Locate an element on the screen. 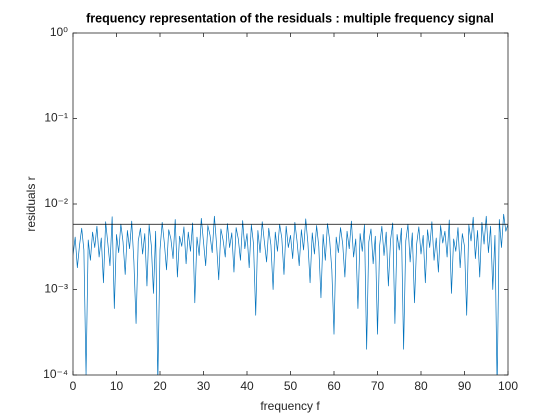  y-tick-label: 10⁻² is located at coordinates (56, 203).